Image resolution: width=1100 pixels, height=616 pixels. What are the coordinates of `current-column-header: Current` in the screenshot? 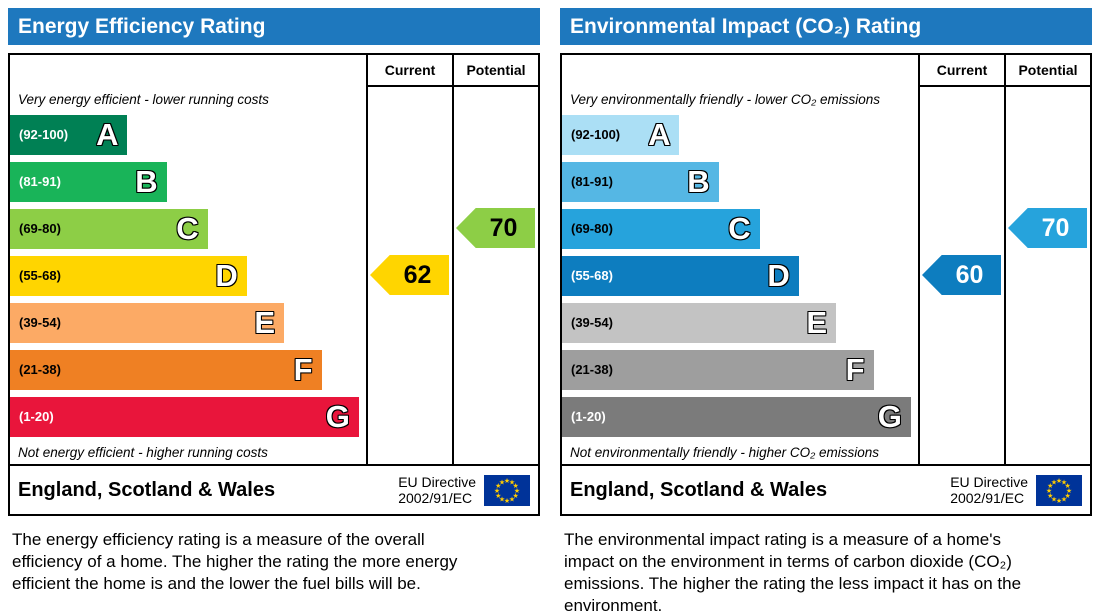 It's located at (962, 71).